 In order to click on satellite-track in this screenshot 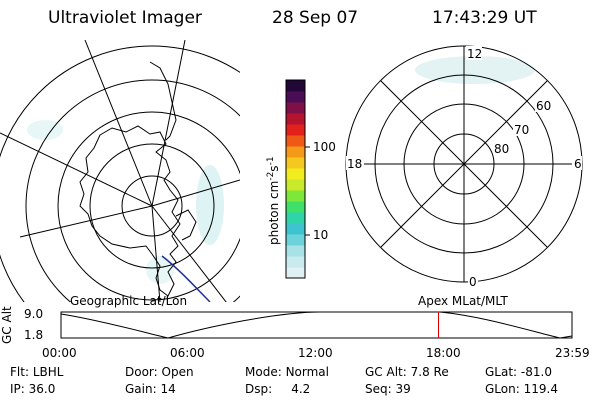, I will do `click(186, 278)`.